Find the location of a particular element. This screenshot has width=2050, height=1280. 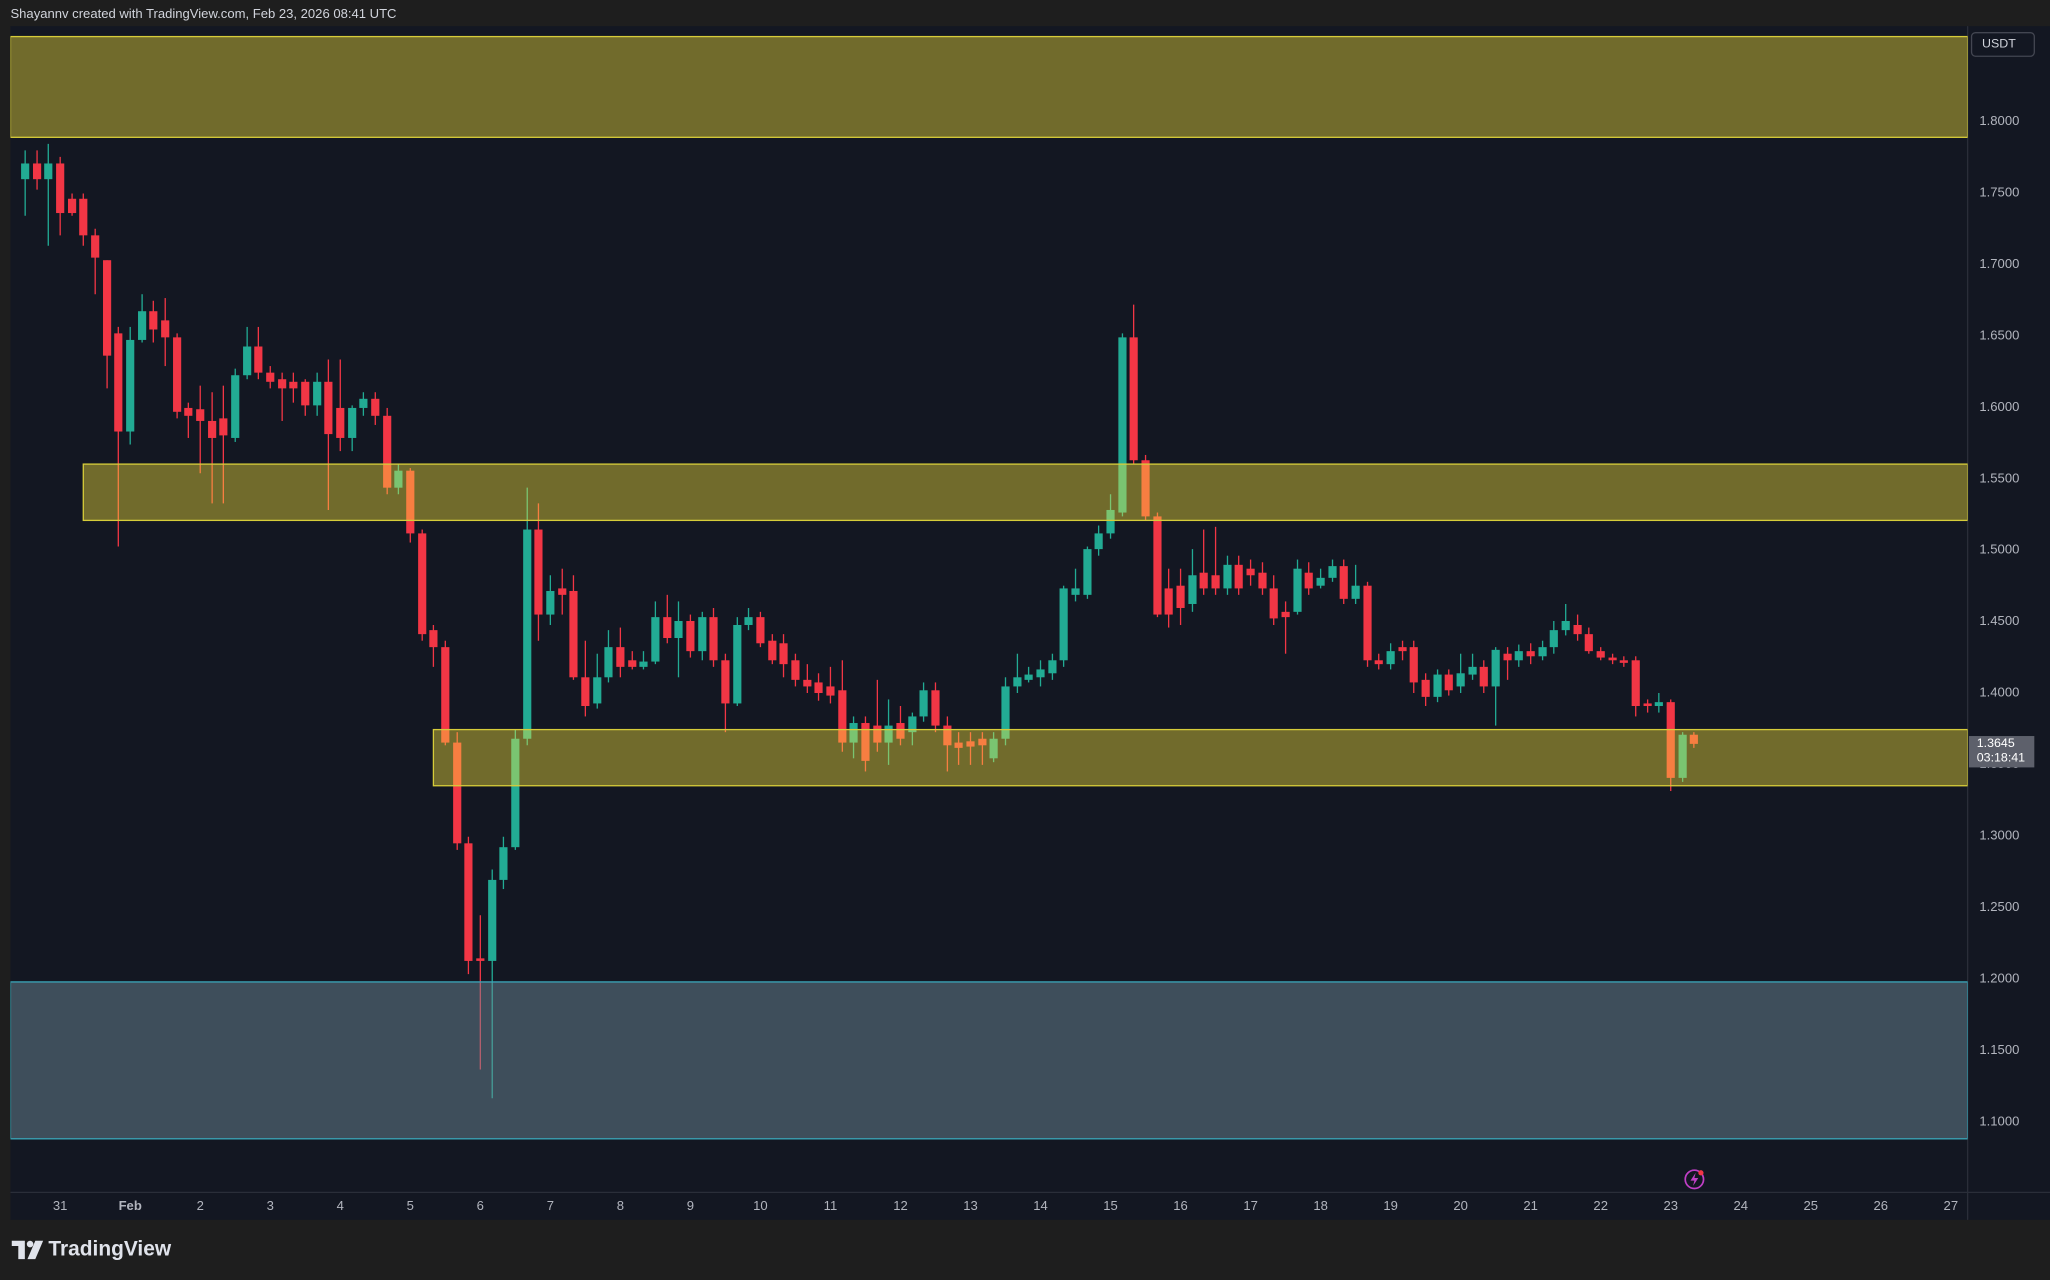

currency-box is located at coordinates (2002, 44).